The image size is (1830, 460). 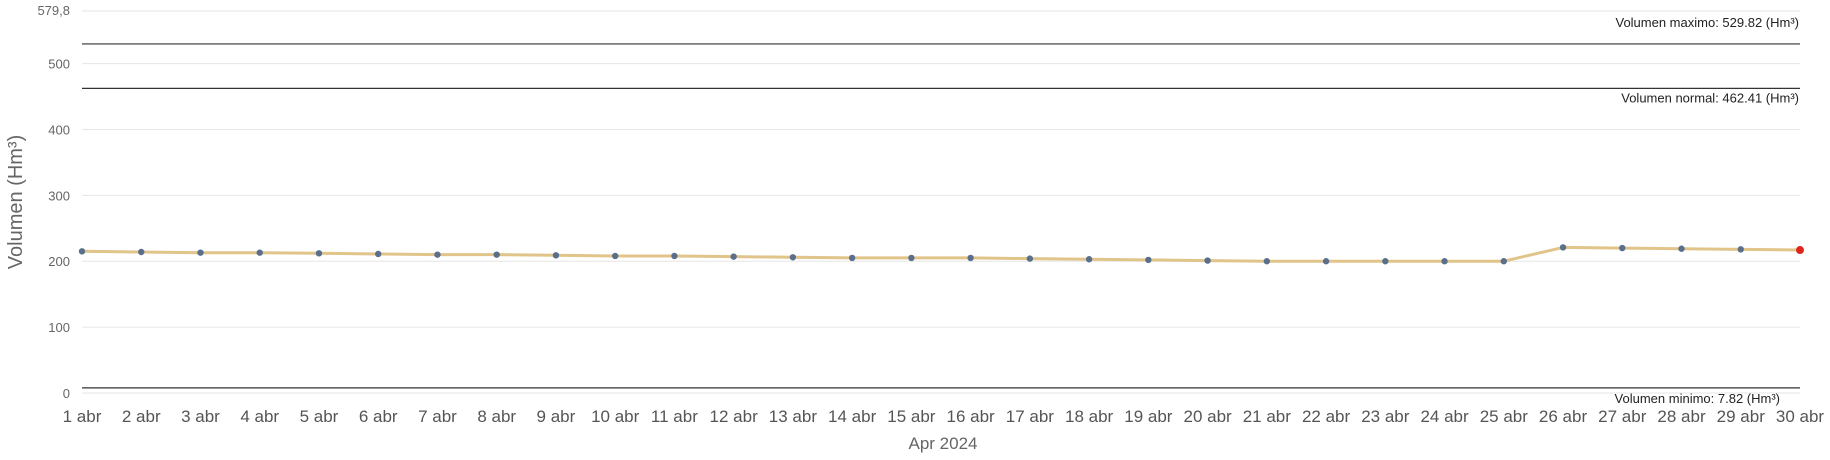 What do you see at coordinates (1741, 416) in the screenshot?
I see `x-tick-label: 29 abr` at bounding box center [1741, 416].